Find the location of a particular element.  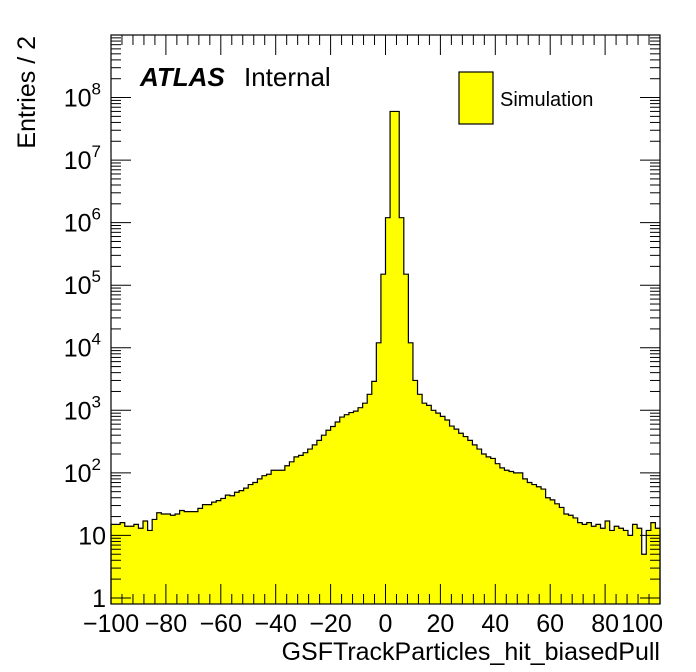

y-tick-label: 10⁶ is located at coordinates (82, 221).